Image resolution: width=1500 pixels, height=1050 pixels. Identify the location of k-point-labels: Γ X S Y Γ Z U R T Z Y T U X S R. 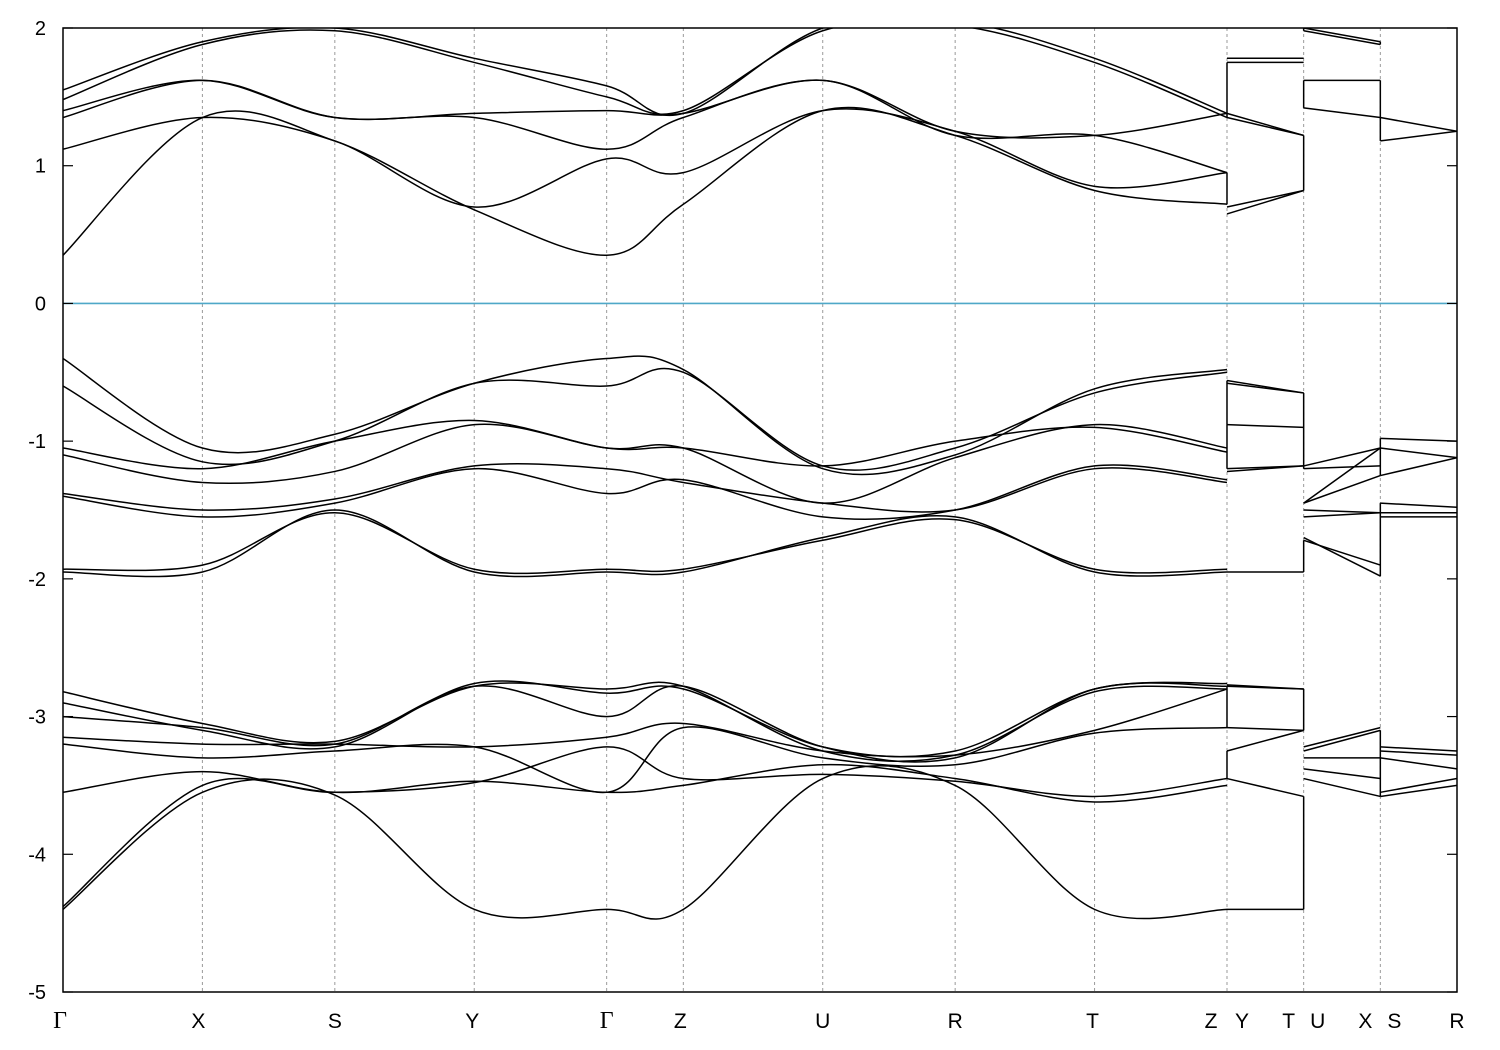
(759, 1021).